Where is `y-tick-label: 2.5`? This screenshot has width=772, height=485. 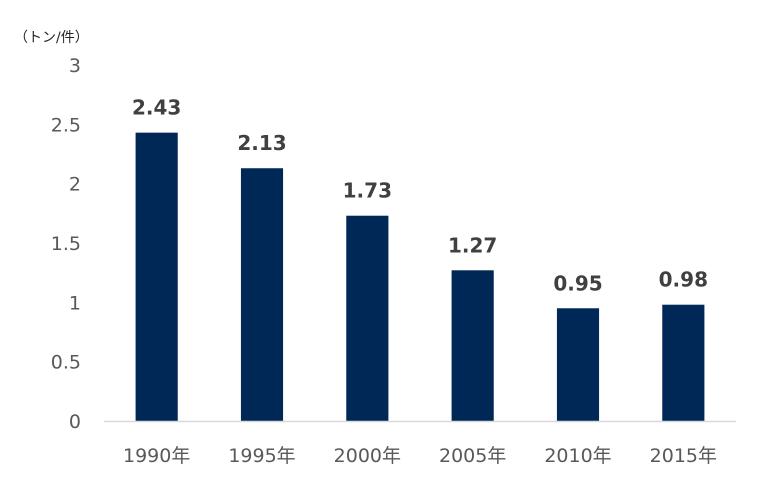
y-tick-label: 2.5 is located at coordinates (66, 125).